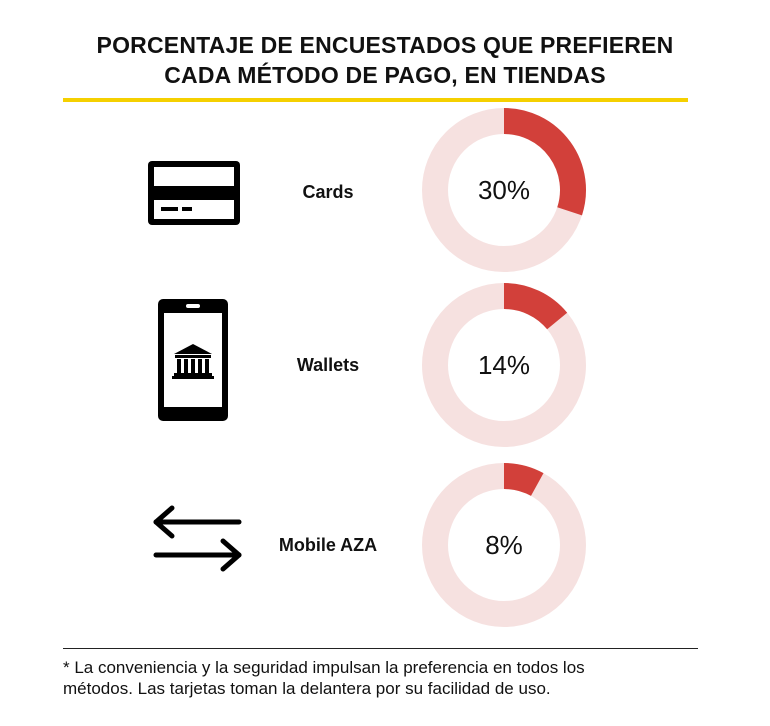 The image size is (770, 726). What do you see at coordinates (385, 45) in the screenshot?
I see `title-line-1: PORCENTAJE DE ENCUESTADOS QUE PREFIEREN` at bounding box center [385, 45].